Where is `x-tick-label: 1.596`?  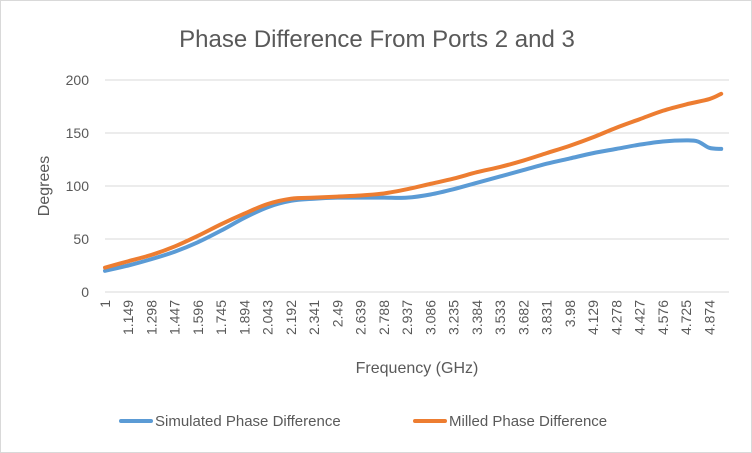 x-tick-label: 1.596 is located at coordinates (198, 317).